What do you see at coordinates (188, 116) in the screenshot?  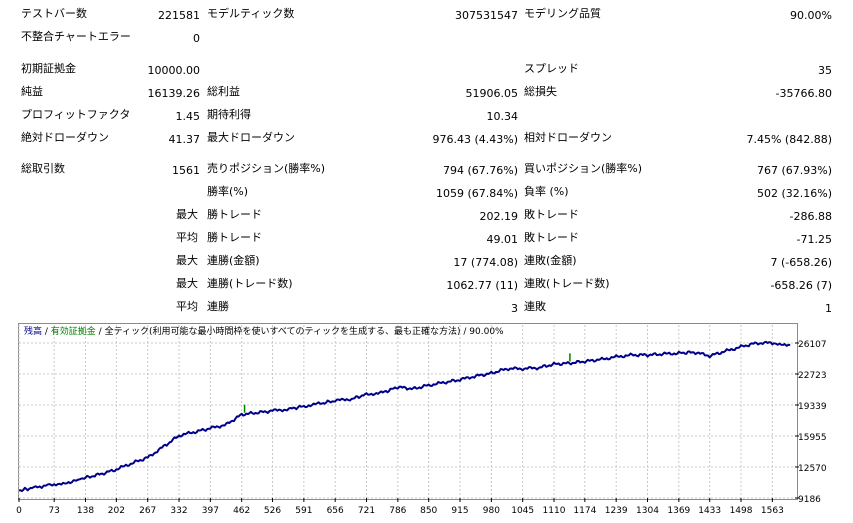 I see `profit-factor-value: 1.45` at bounding box center [188, 116].